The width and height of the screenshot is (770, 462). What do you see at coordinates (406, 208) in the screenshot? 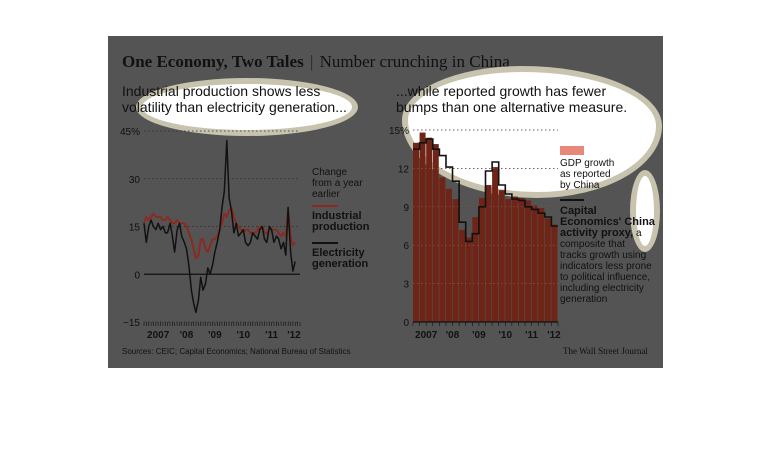
I see `right-y-tick: 9` at bounding box center [406, 208].